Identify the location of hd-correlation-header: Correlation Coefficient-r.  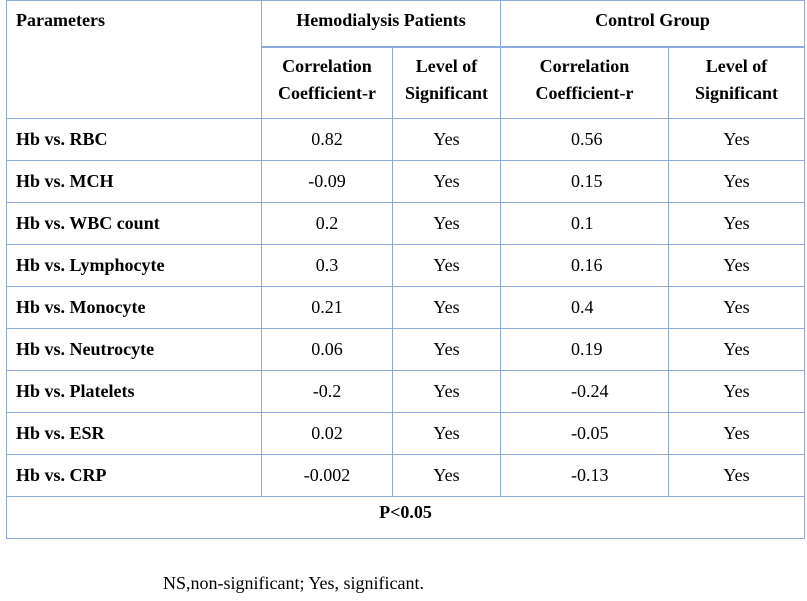
(327, 82).